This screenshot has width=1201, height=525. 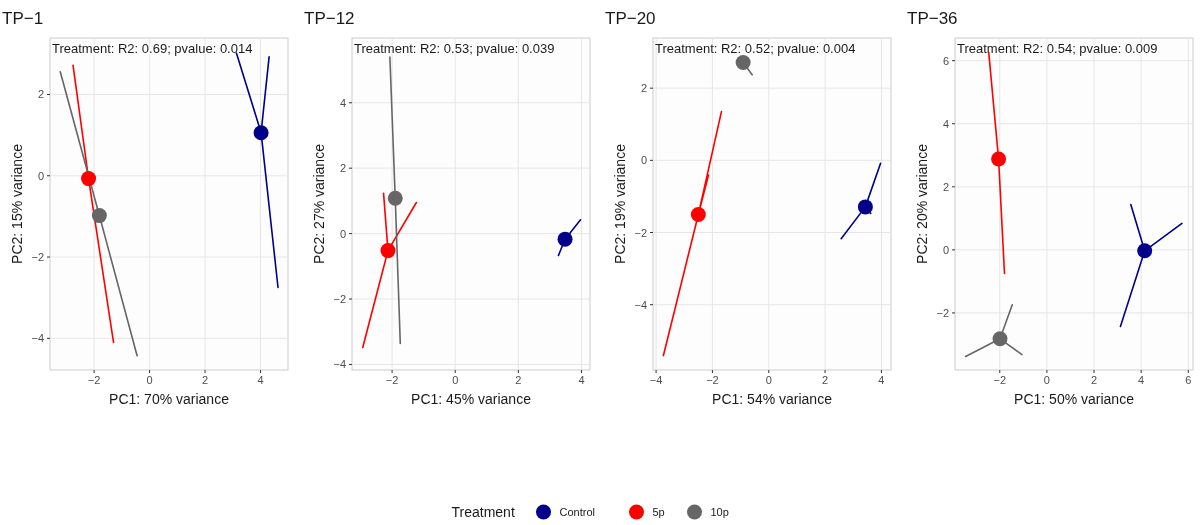 What do you see at coordinates (630, 18) in the screenshot?
I see `chart-title: TP−20` at bounding box center [630, 18].